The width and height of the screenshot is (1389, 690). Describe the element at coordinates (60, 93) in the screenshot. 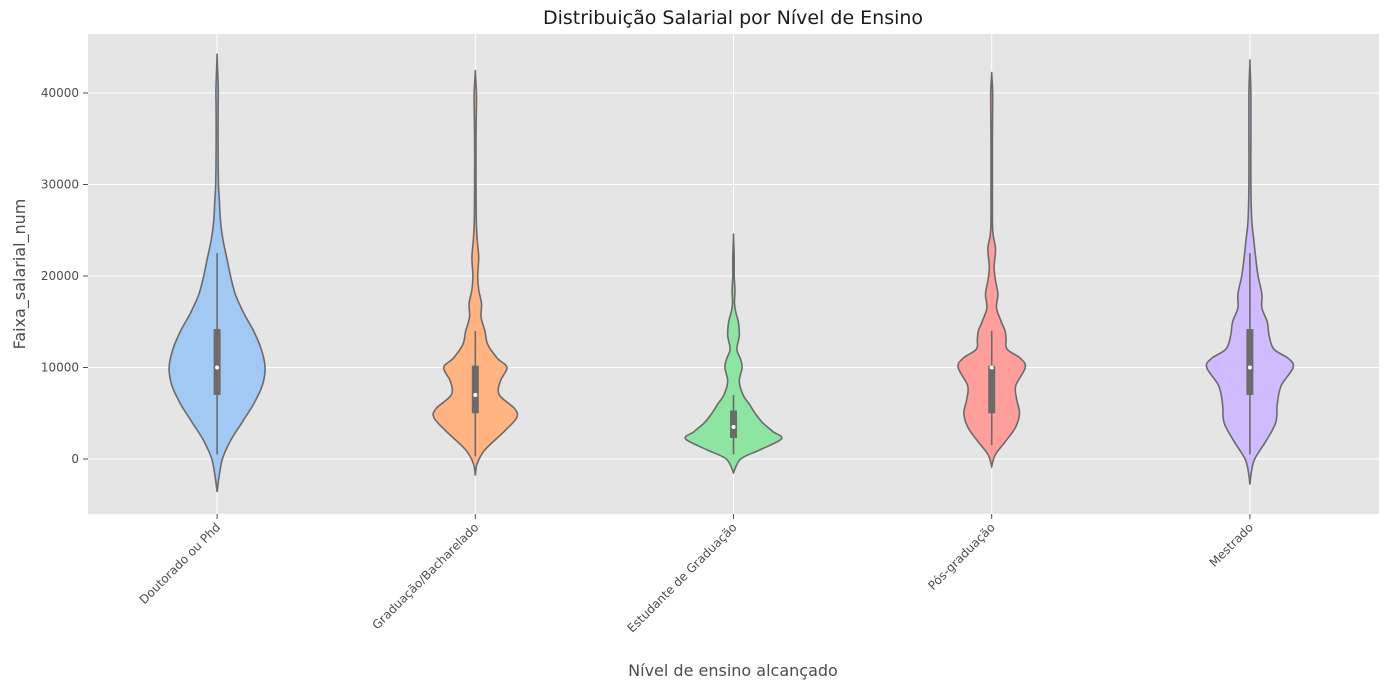

I see `y-tick-label: 40000` at that location.